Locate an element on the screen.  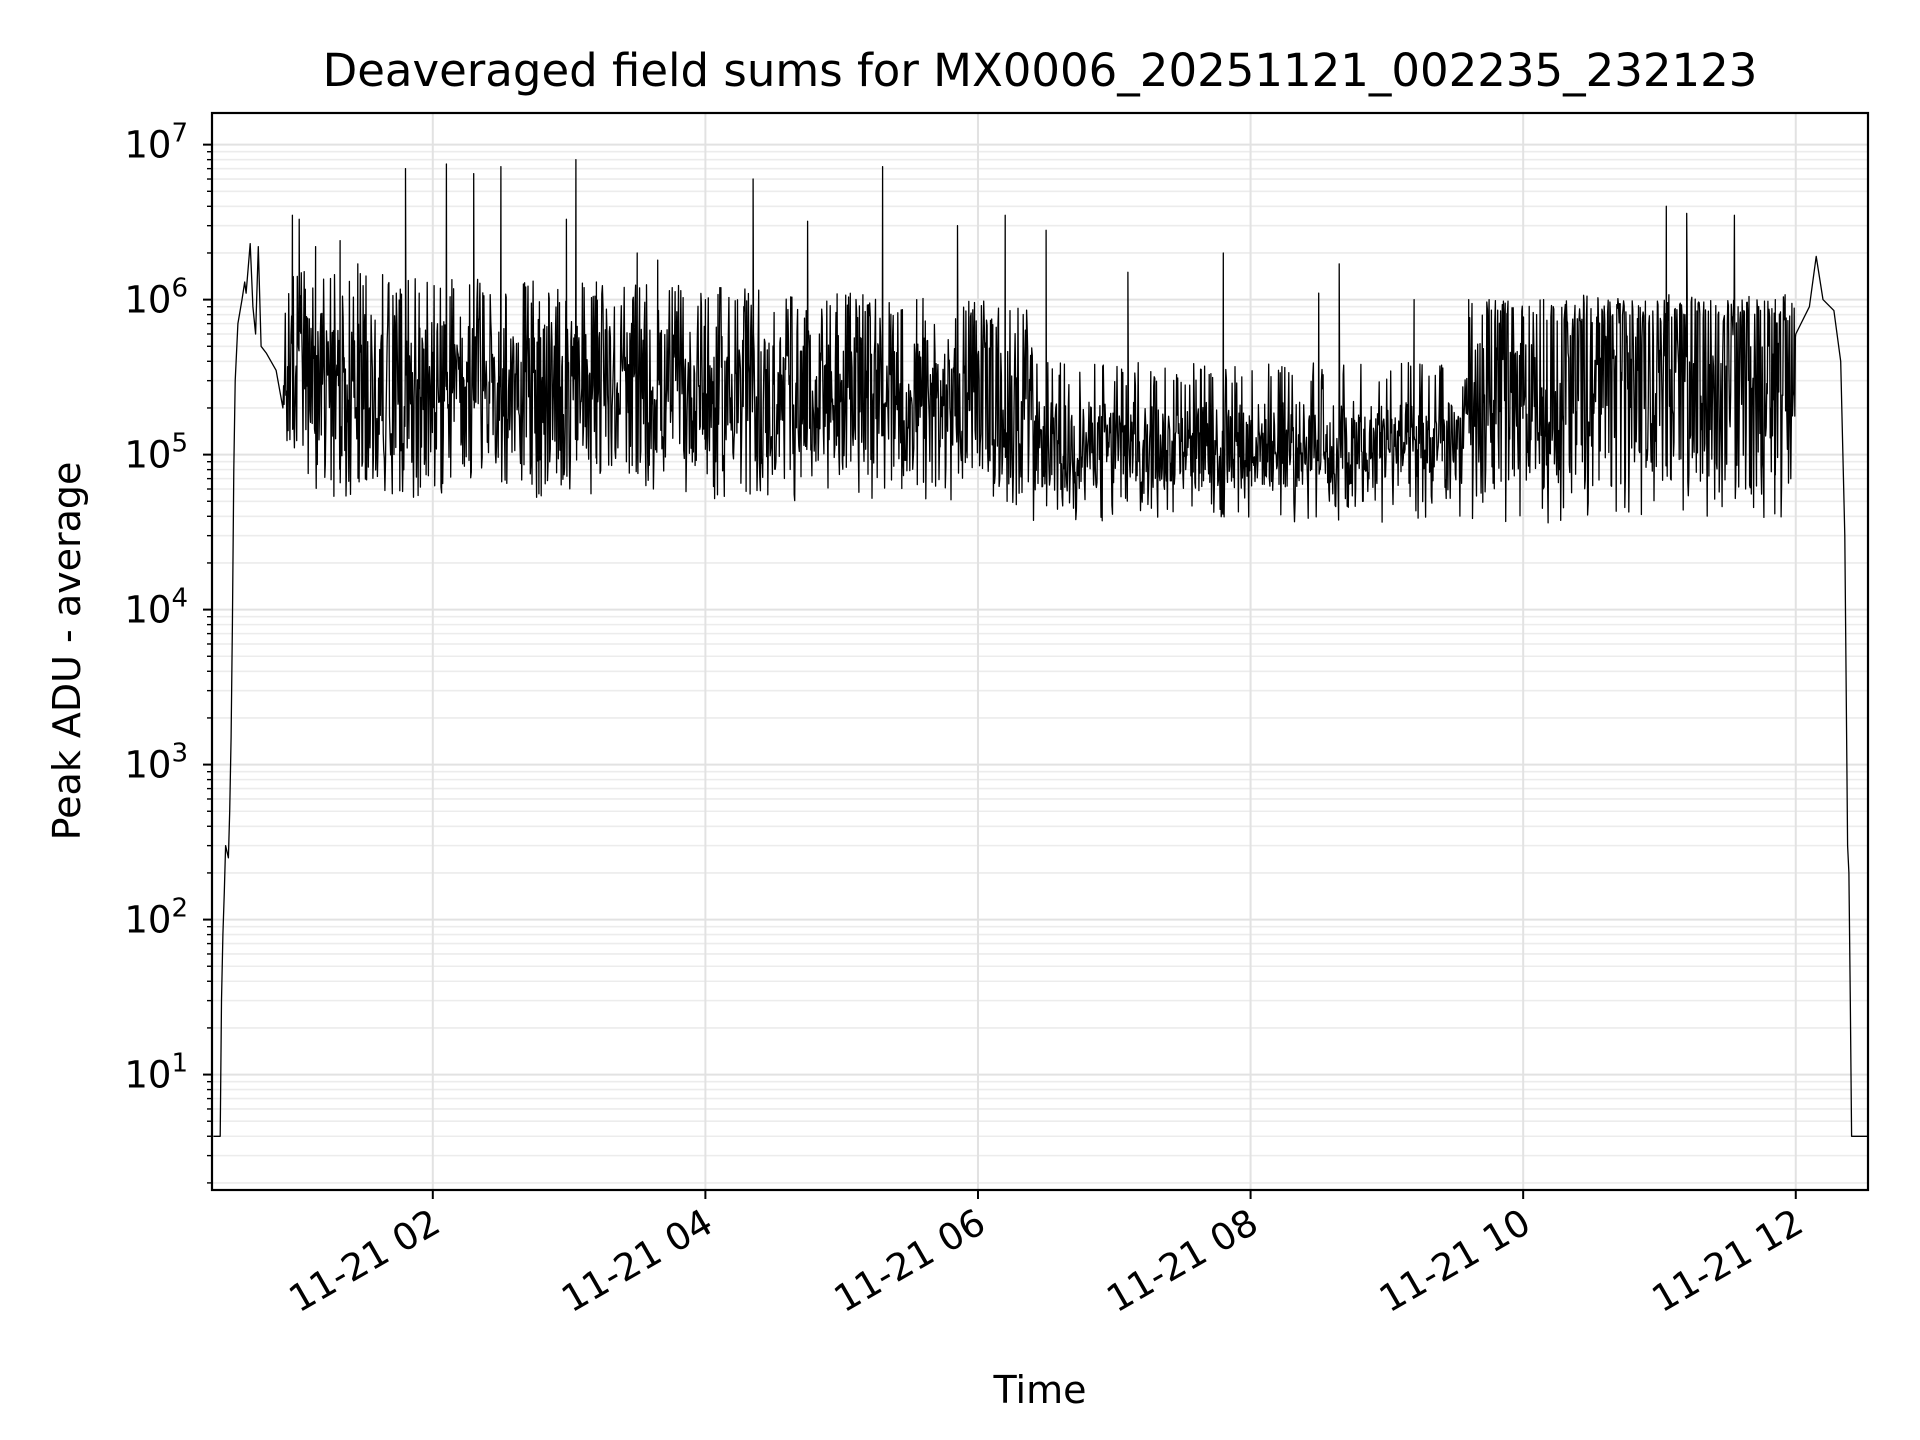
x-tick-label: 11-21 04 is located at coordinates (637, 1261).